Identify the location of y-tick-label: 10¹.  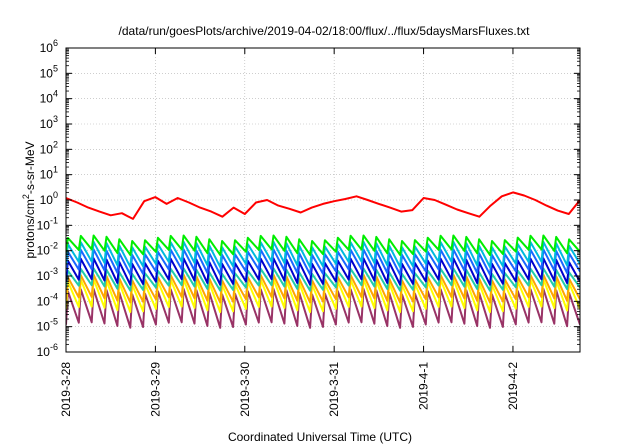
(49, 173).